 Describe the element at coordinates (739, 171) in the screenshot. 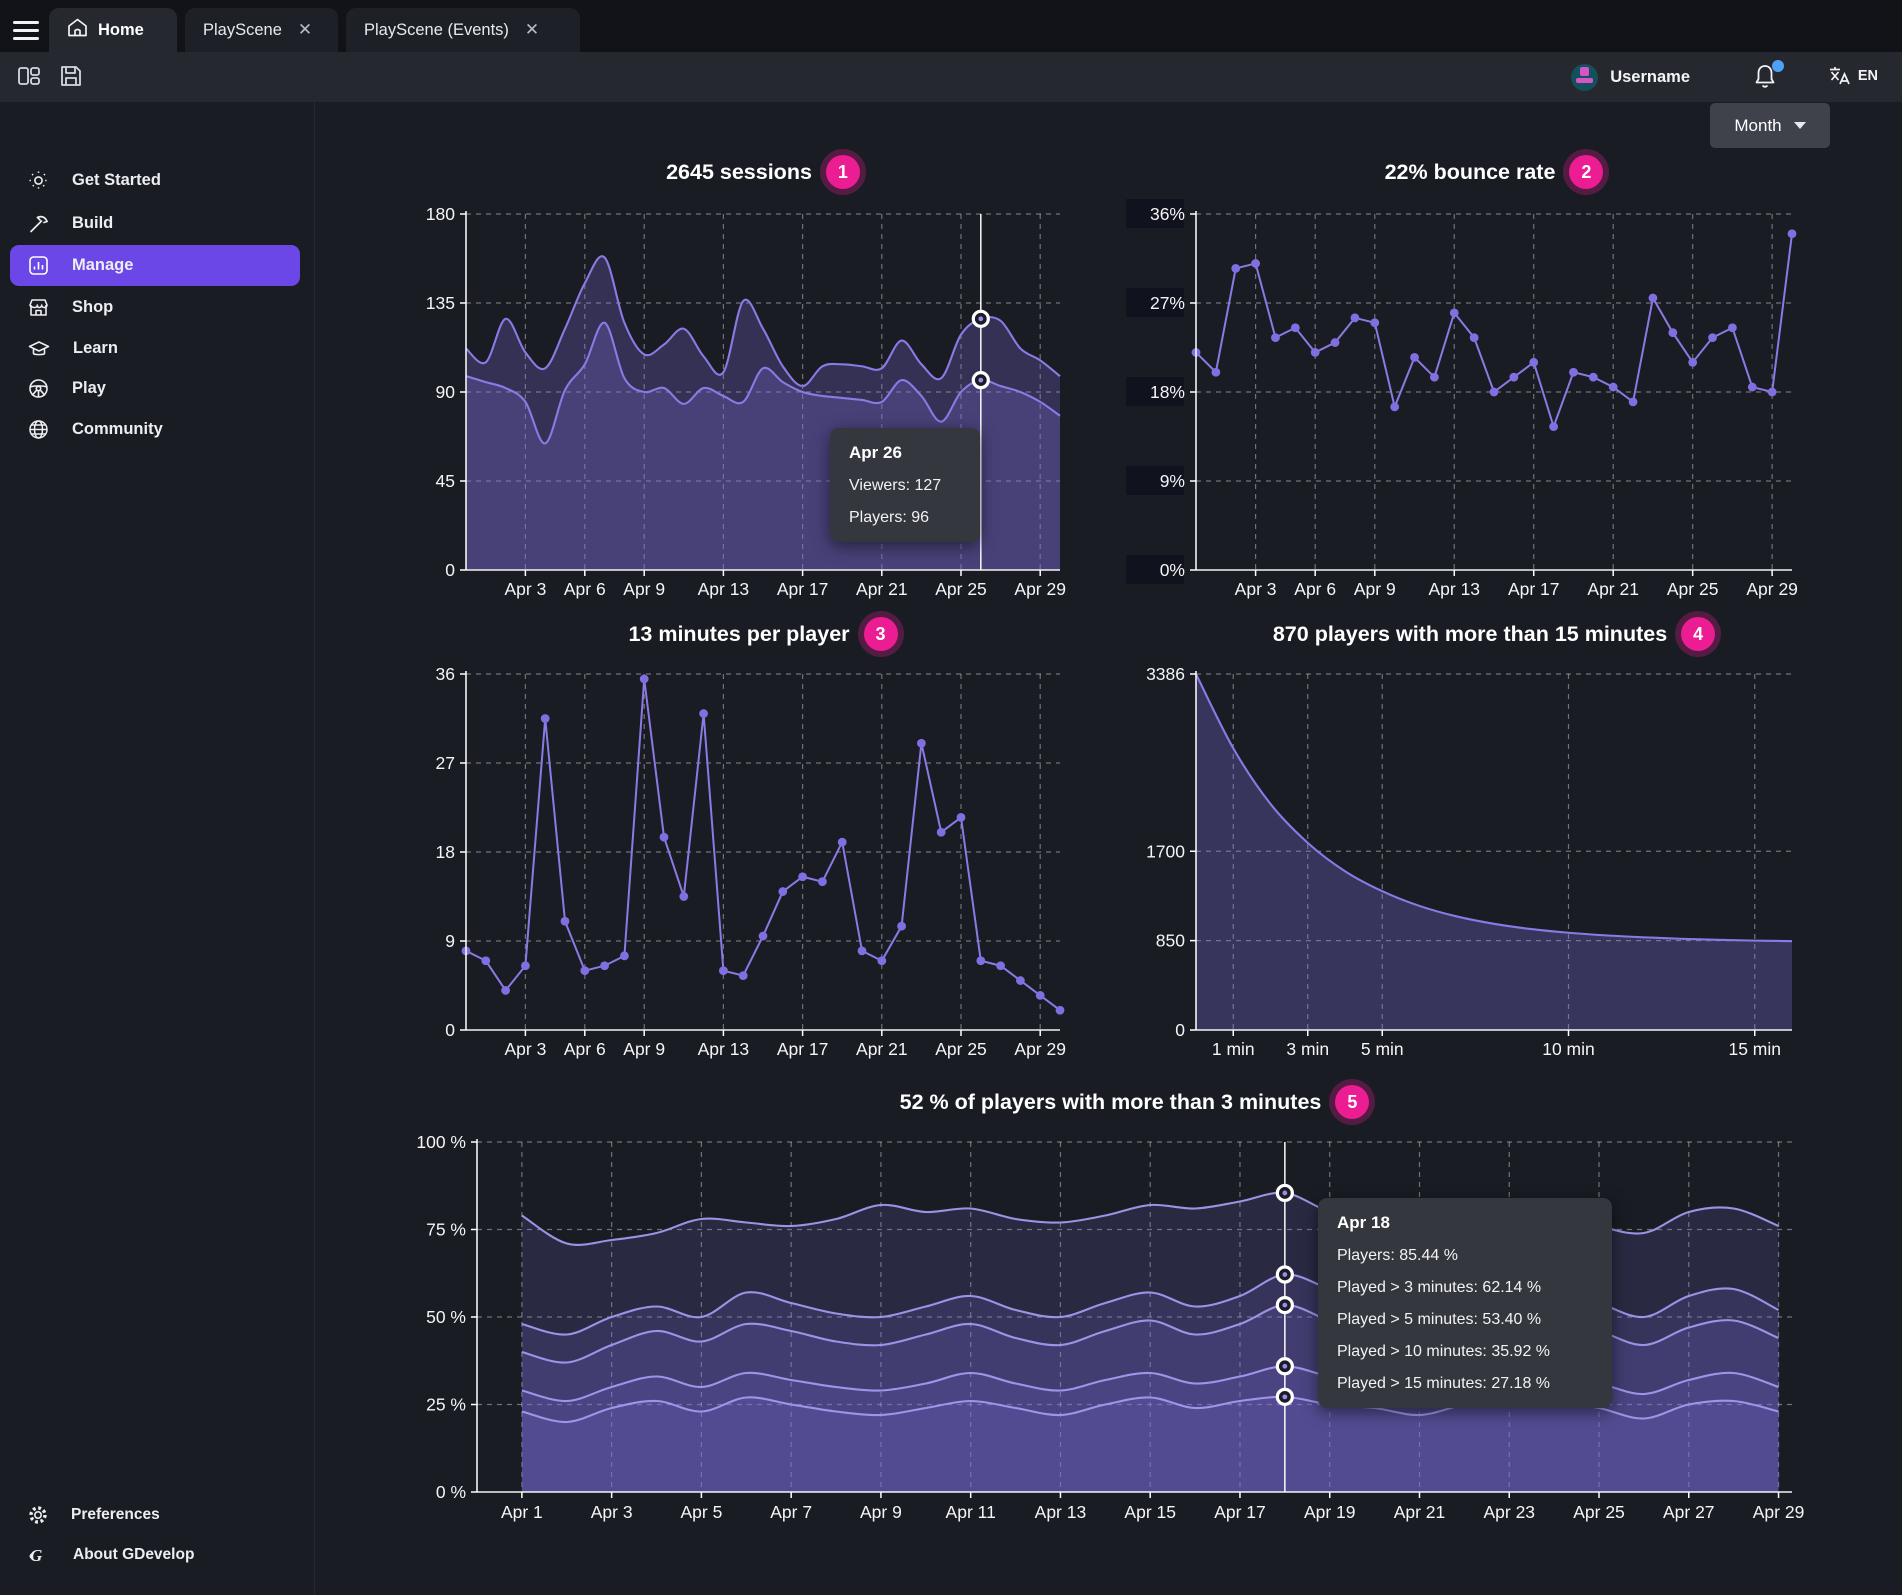

I see `chart-title: 2645 sessions` at that location.